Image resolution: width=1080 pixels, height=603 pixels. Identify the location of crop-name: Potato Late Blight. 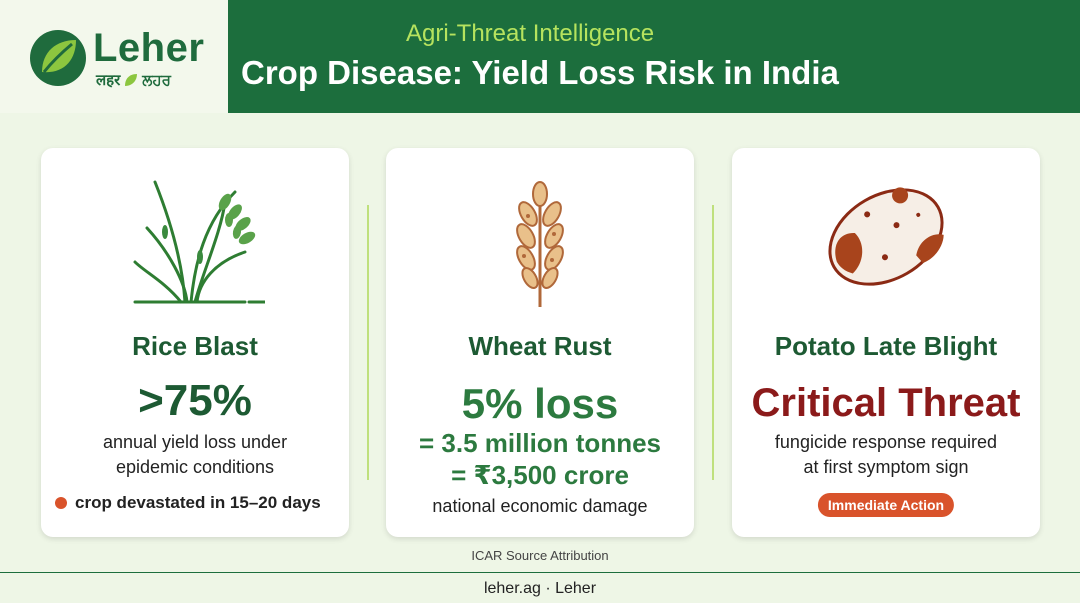
(886, 346).